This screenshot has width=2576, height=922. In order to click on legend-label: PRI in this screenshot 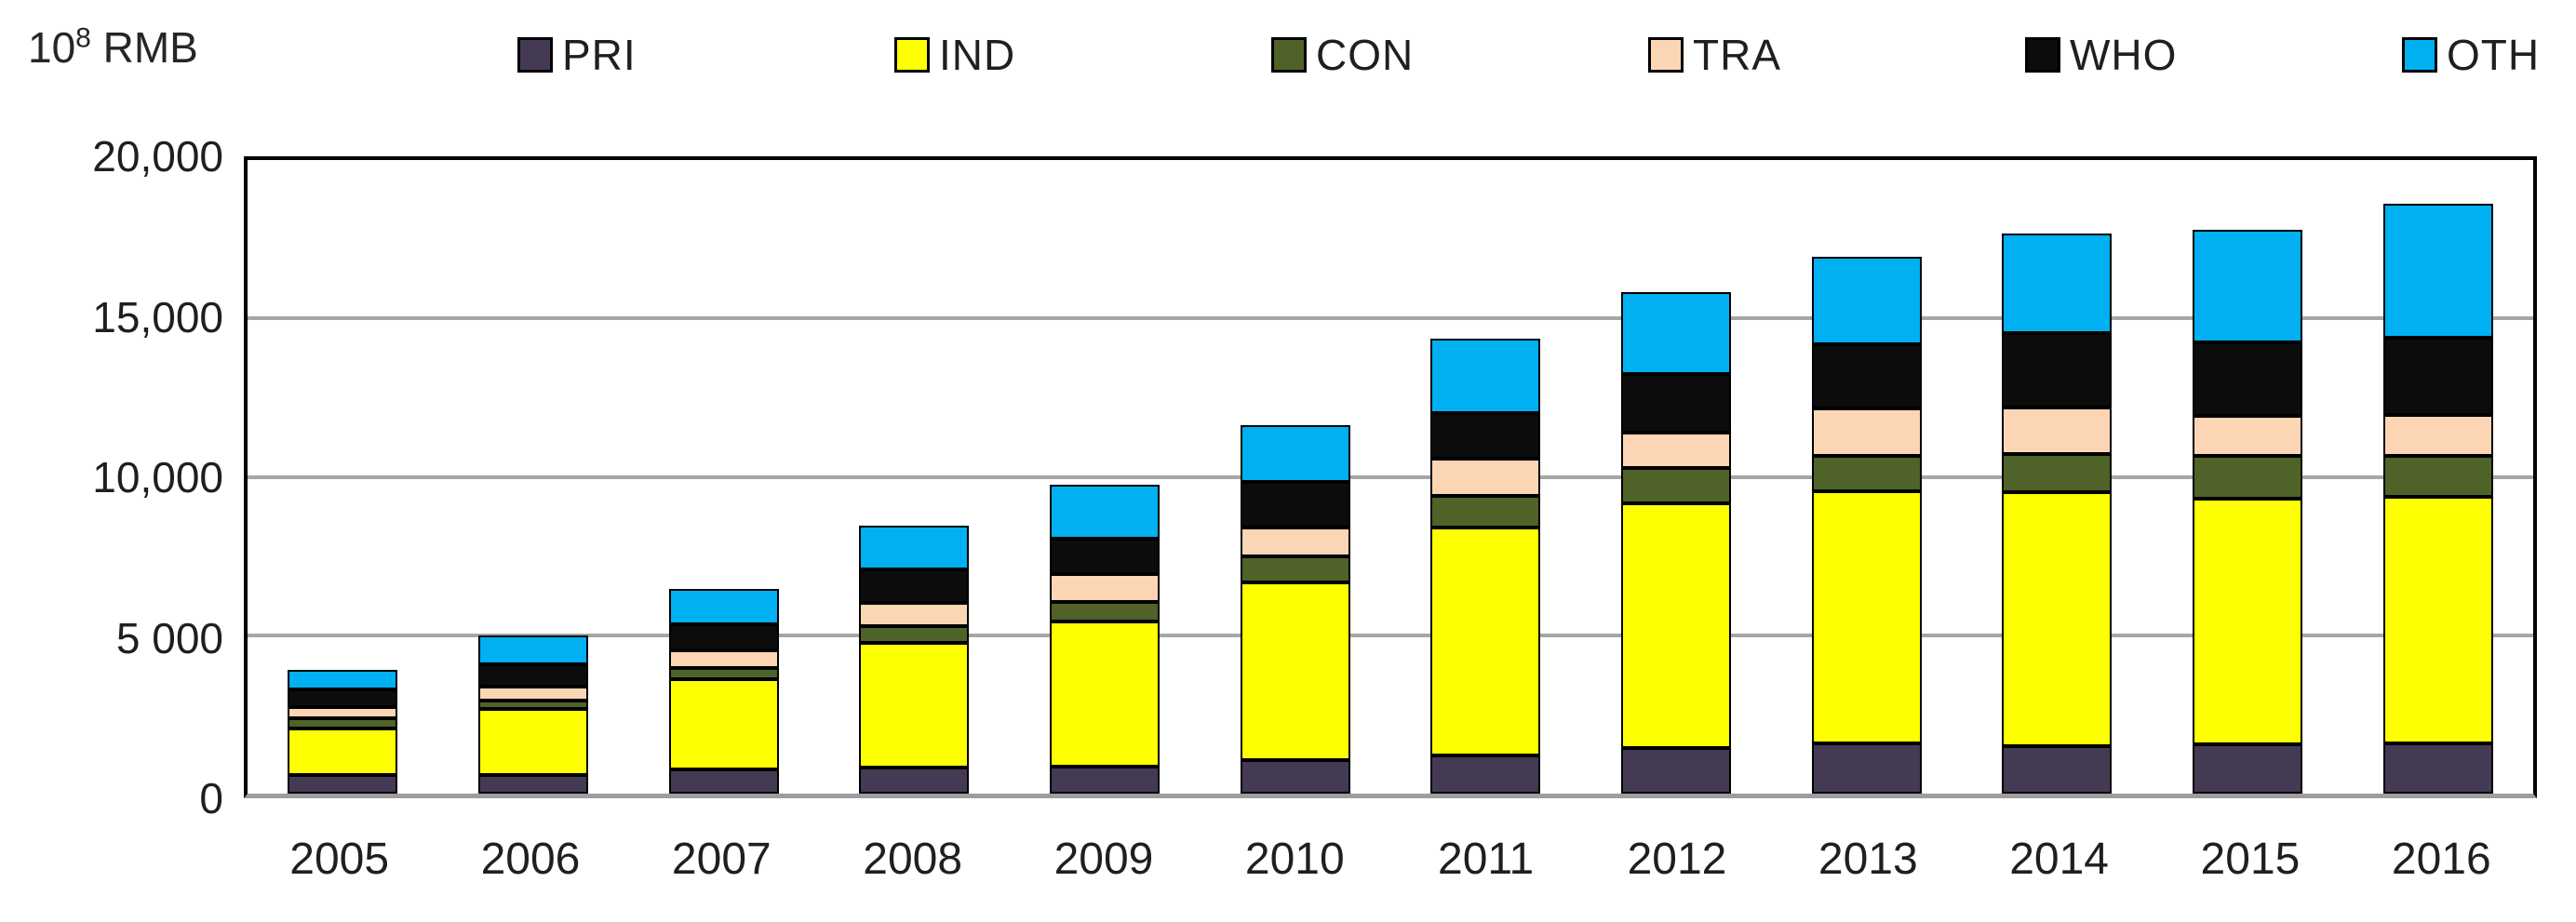, I will do `click(599, 55)`.